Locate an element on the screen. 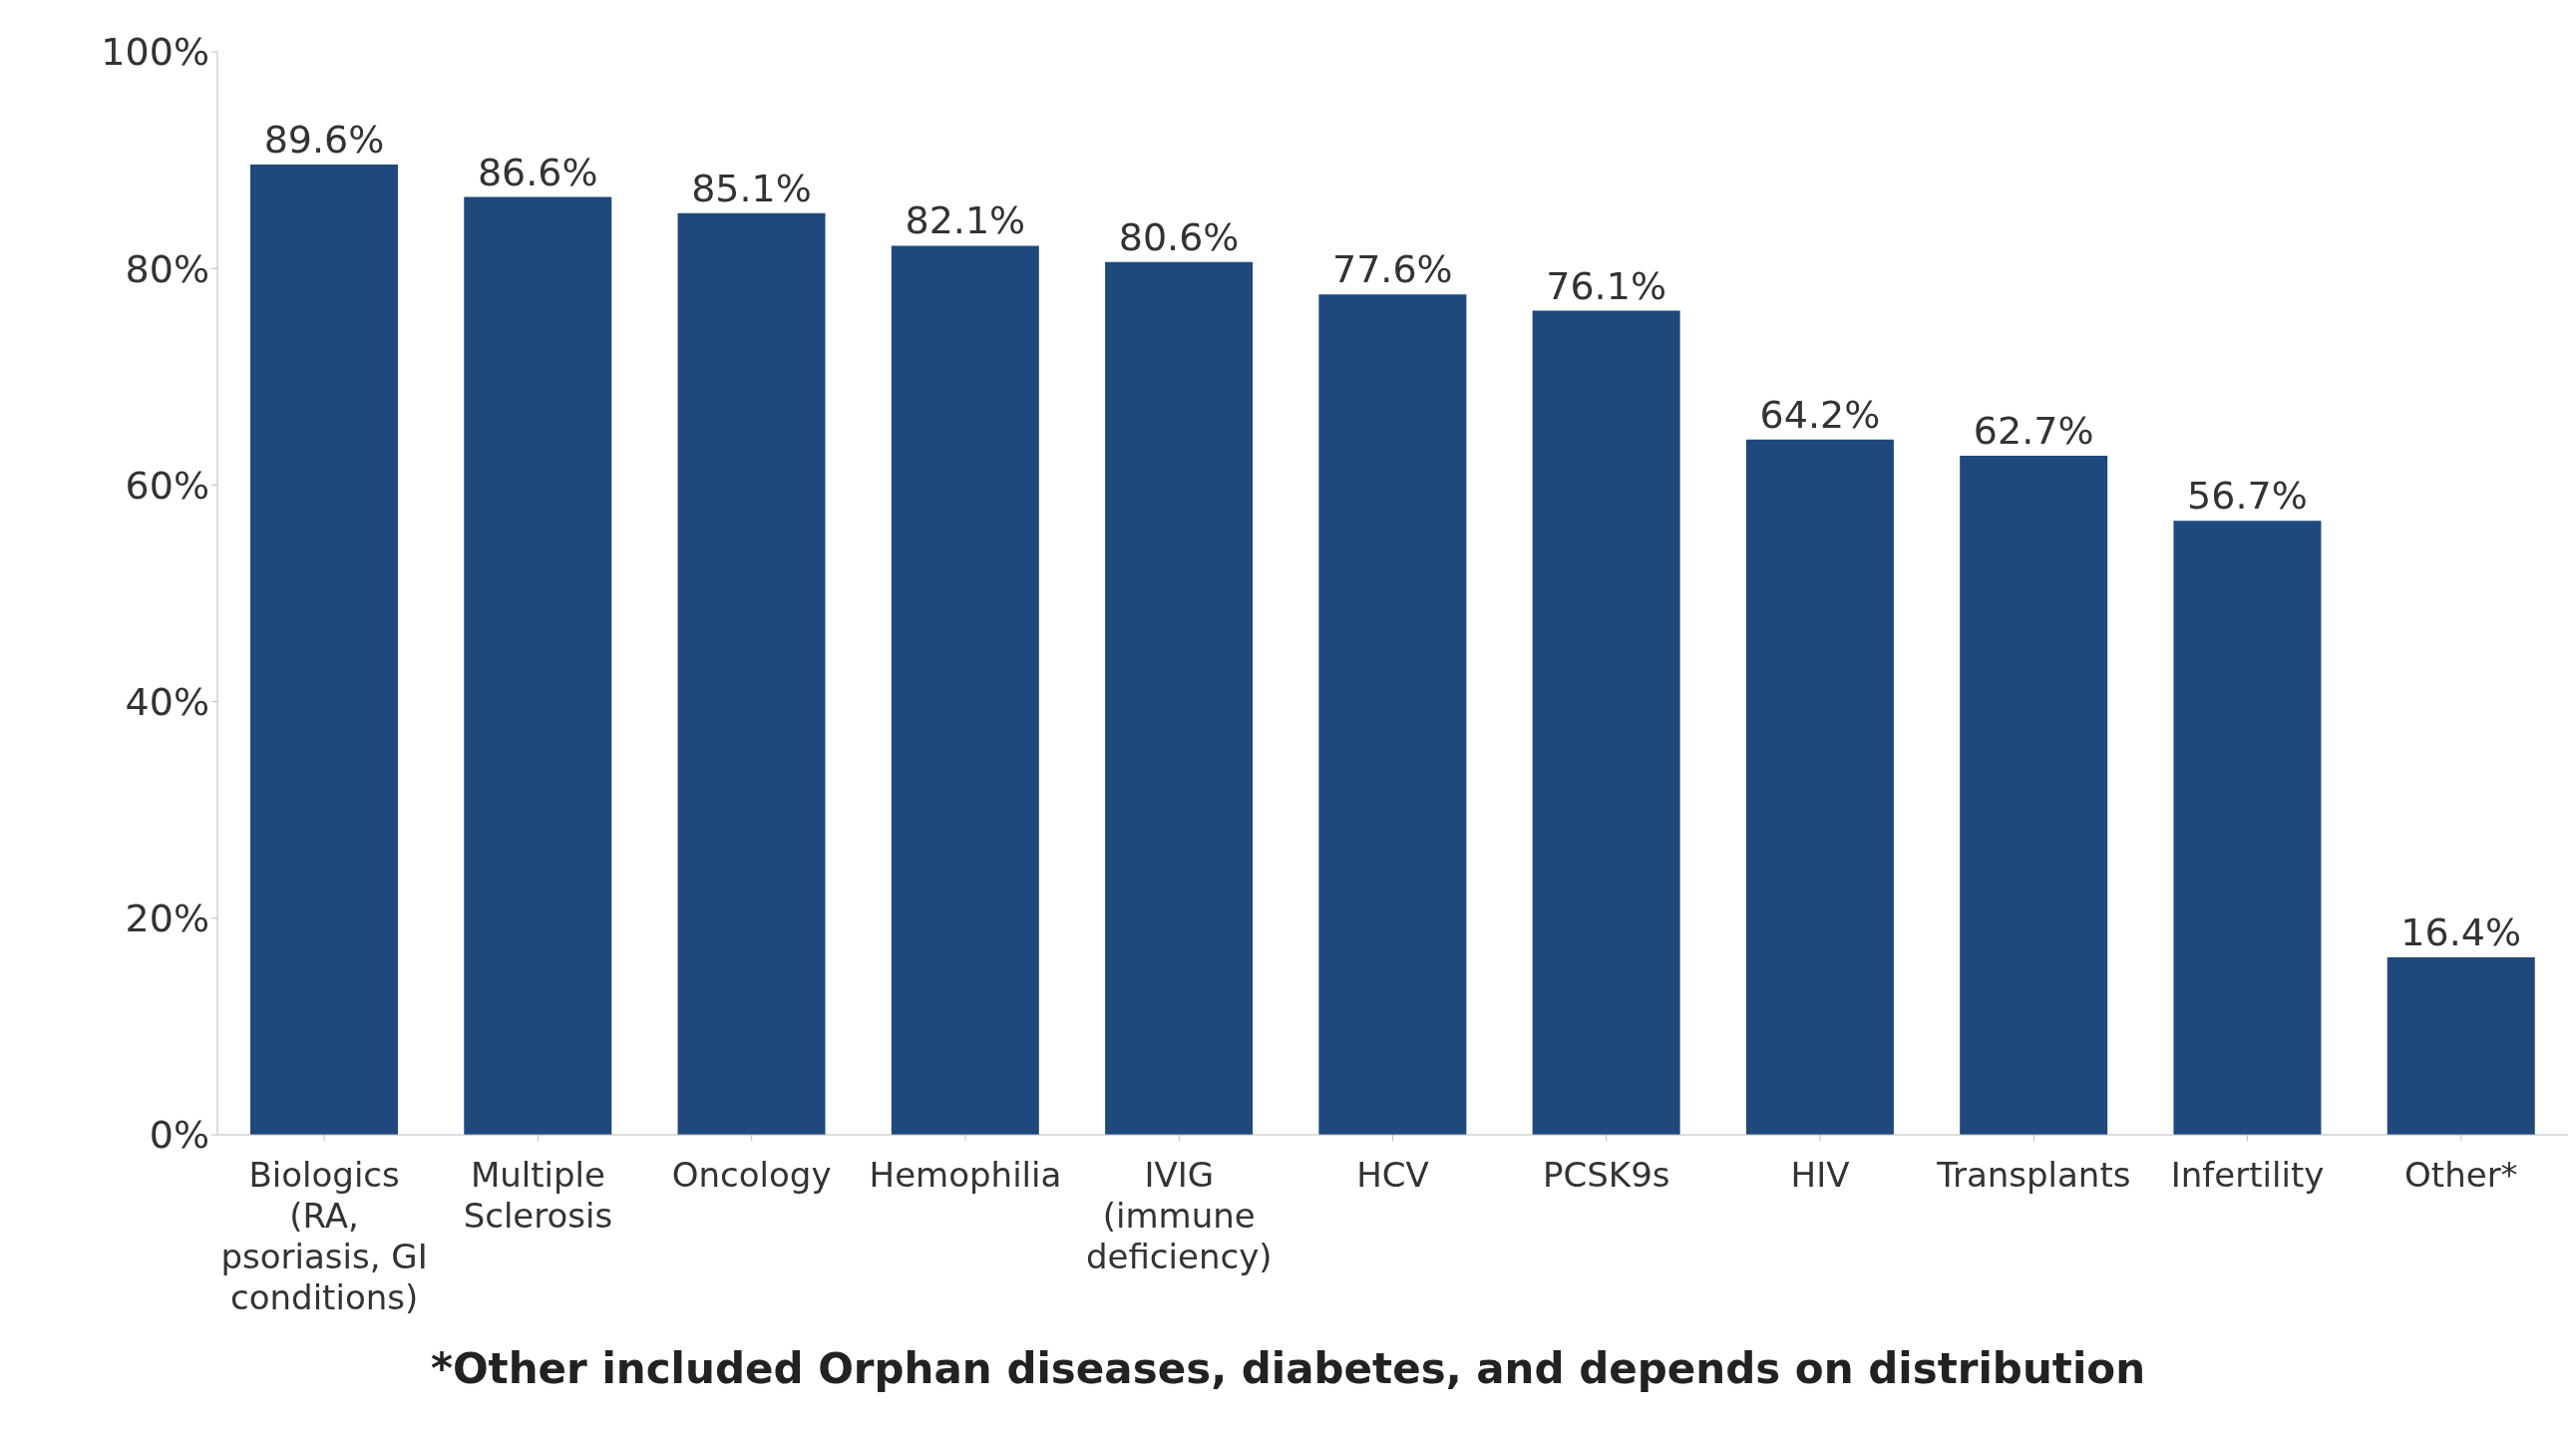 This screenshot has height=1436, width=2576. x-tick-label: PCSK9s is located at coordinates (1607, 1175).